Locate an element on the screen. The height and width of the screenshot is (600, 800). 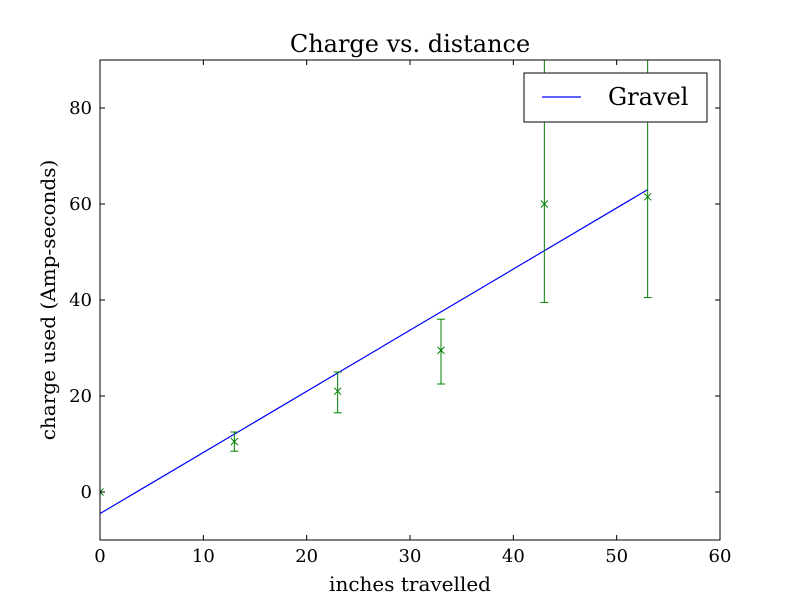
x-tick-label: 40 is located at coordinates (513, 556).